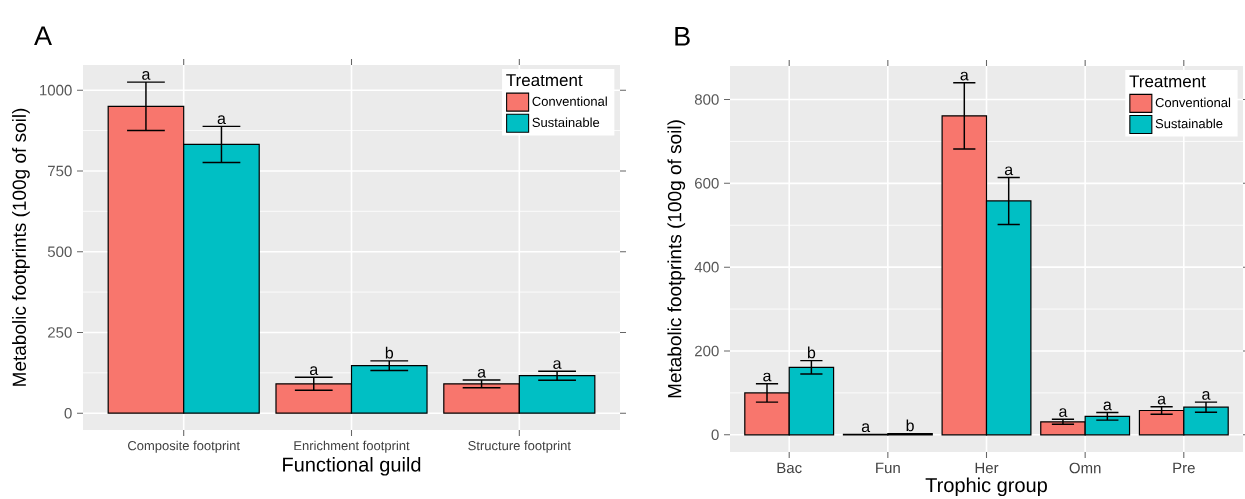  Describe the element at coordinates (43, 35) in the screenshot. I see `chart-title: A` at that location.